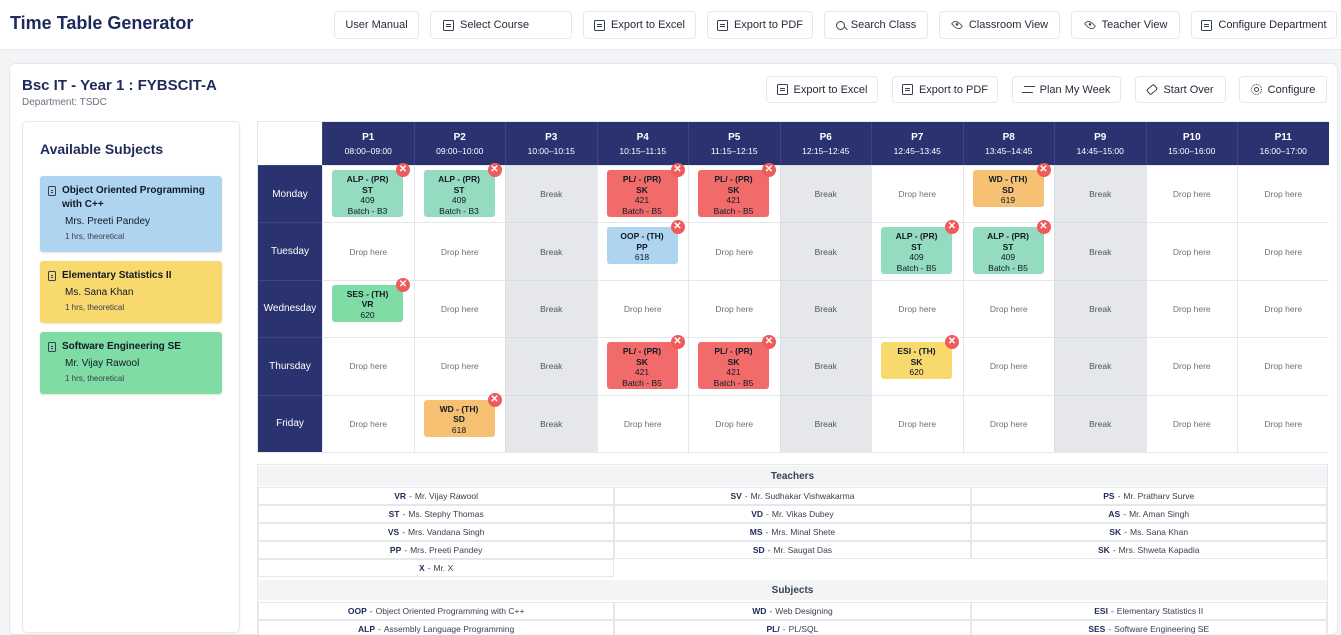 The image size is (1341, 635). Describe the element at coordinates (639, 25) in the screenshot. I see `export-excel-button: Export to Excel` at that location.